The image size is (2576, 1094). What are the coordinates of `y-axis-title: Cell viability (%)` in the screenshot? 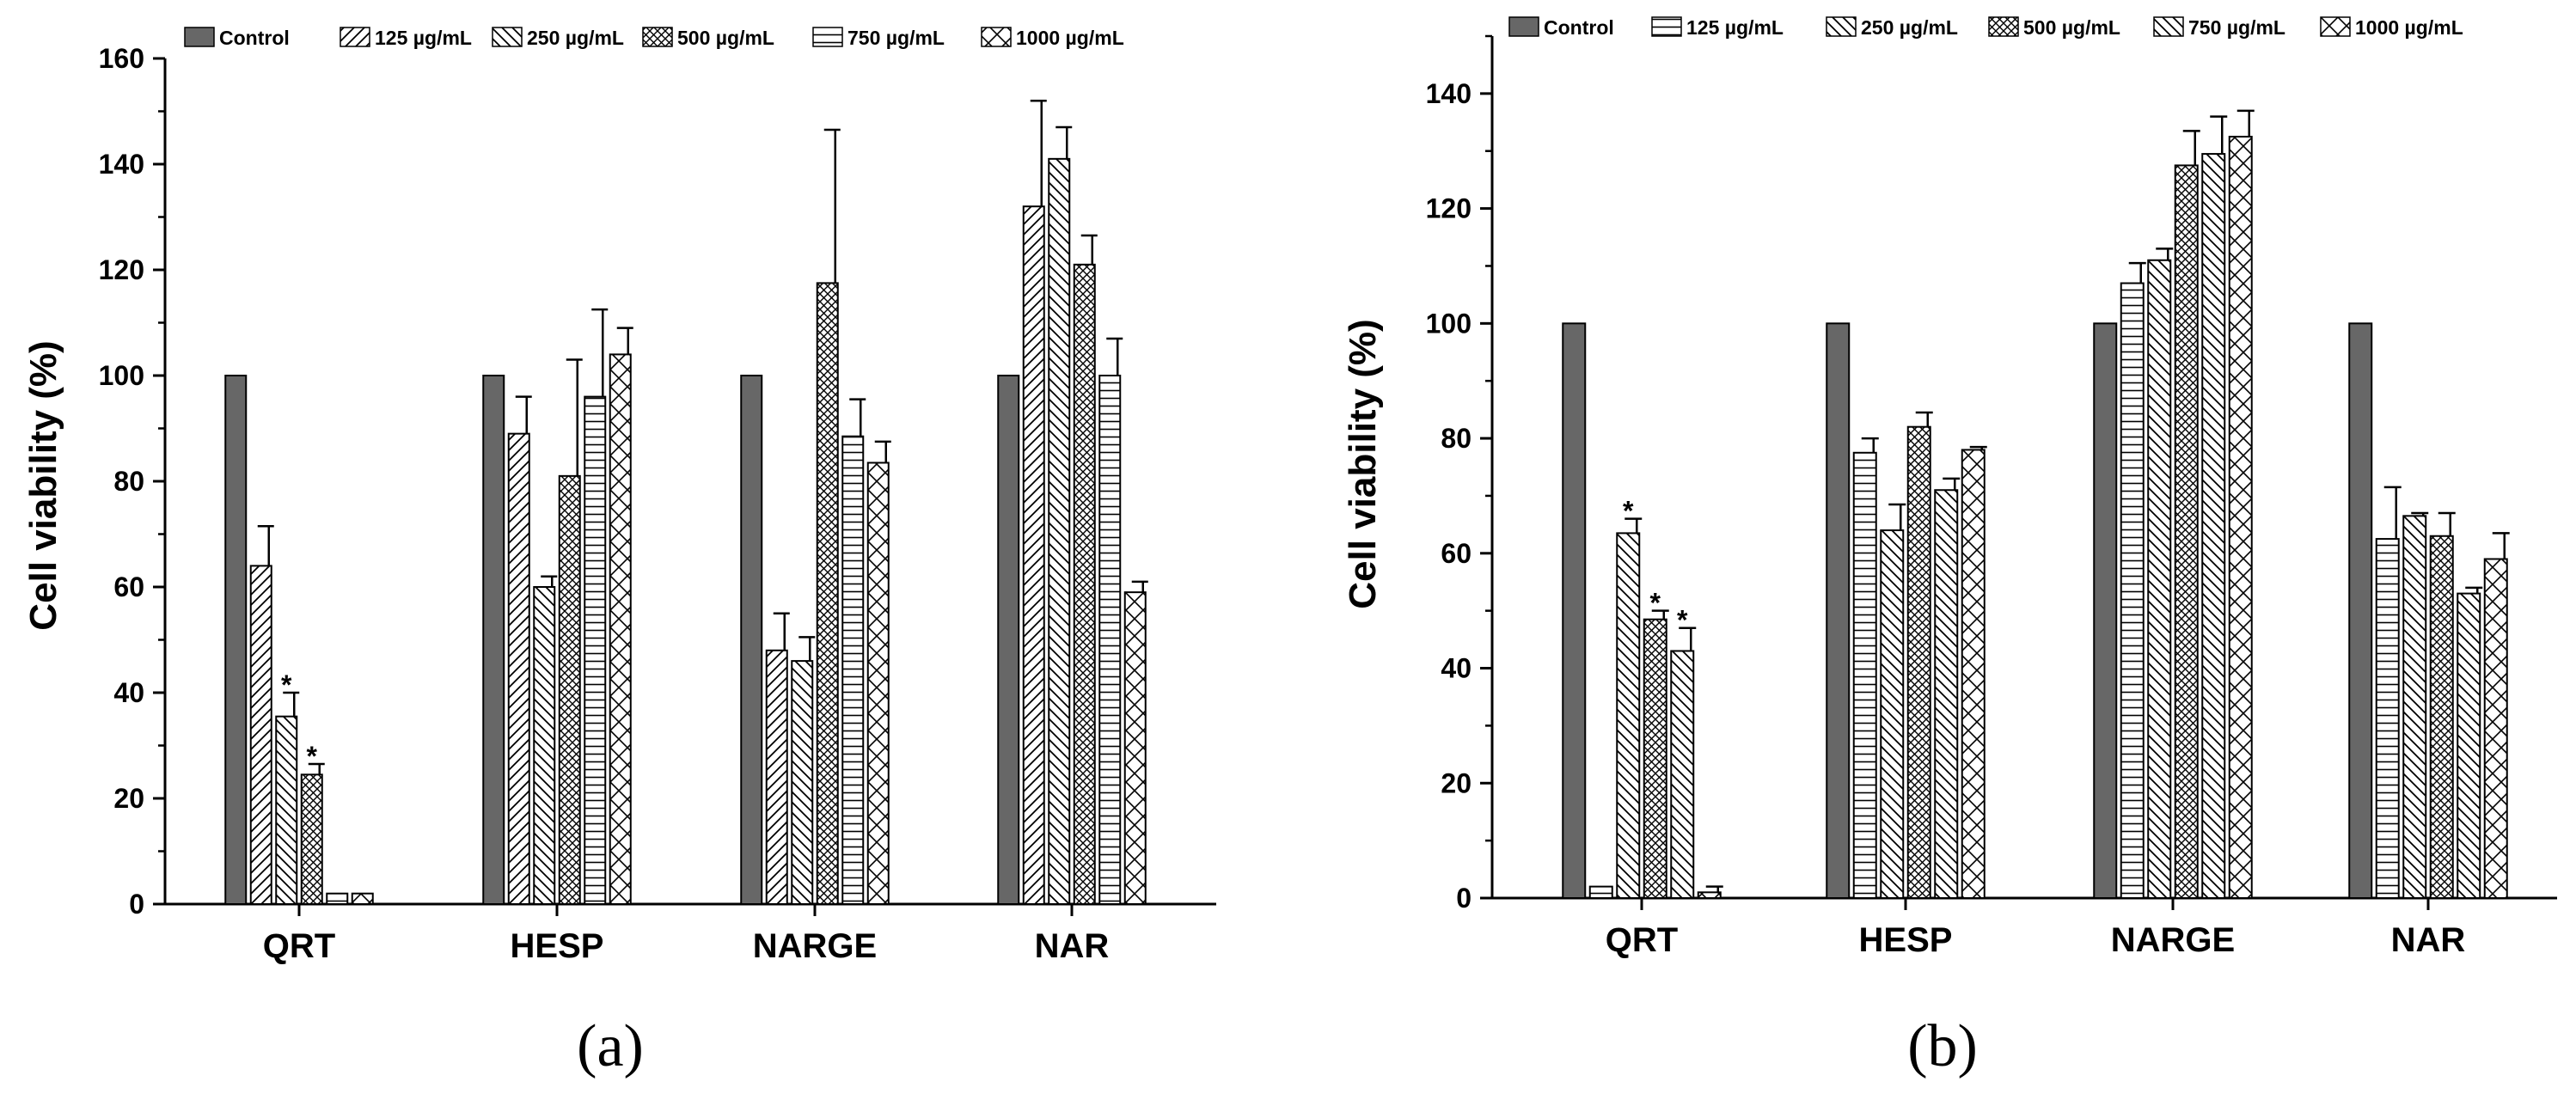 It's located at (1363, 464).